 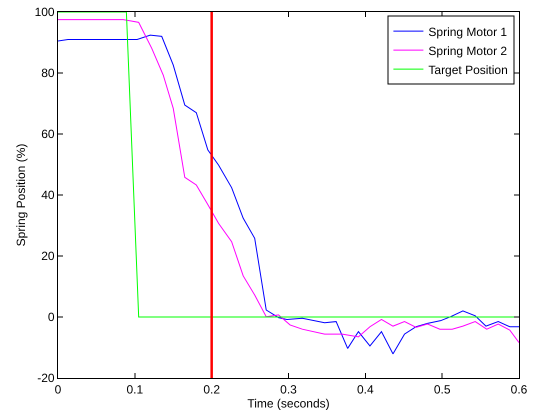 I want to click on legend-label: Spring Motor 2, so click(x=468, y=51).